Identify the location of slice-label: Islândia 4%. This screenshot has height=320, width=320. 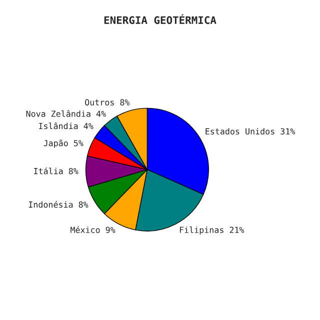
(66, 126).